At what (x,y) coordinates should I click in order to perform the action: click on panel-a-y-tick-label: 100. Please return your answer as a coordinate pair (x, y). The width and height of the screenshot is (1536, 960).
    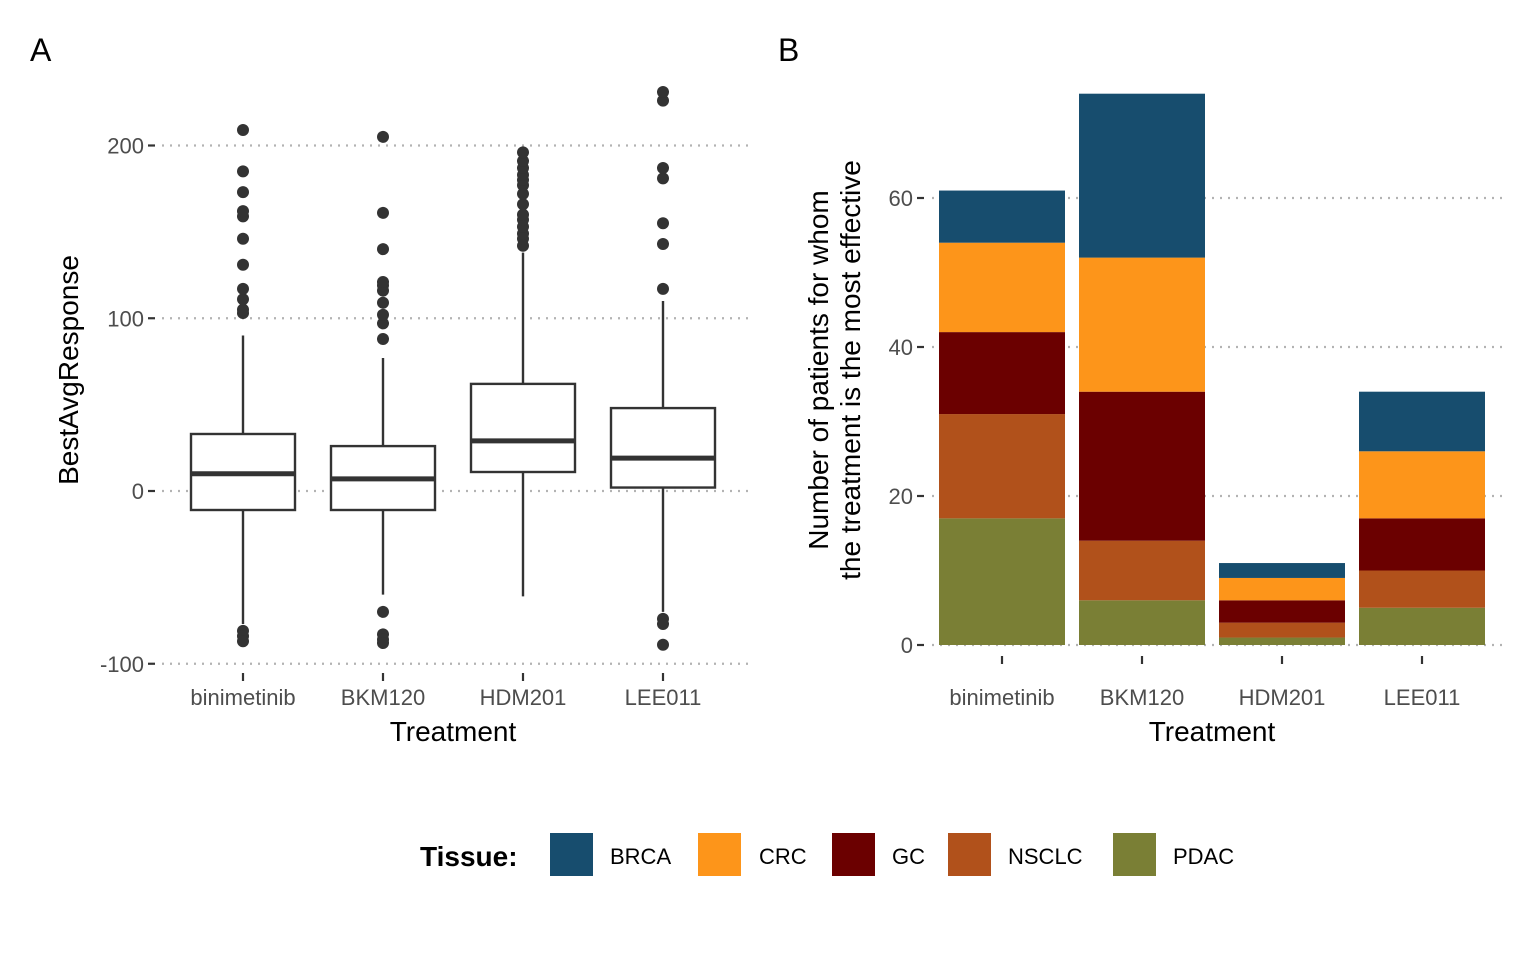
    Looking at the image, I should click on (125, 318).